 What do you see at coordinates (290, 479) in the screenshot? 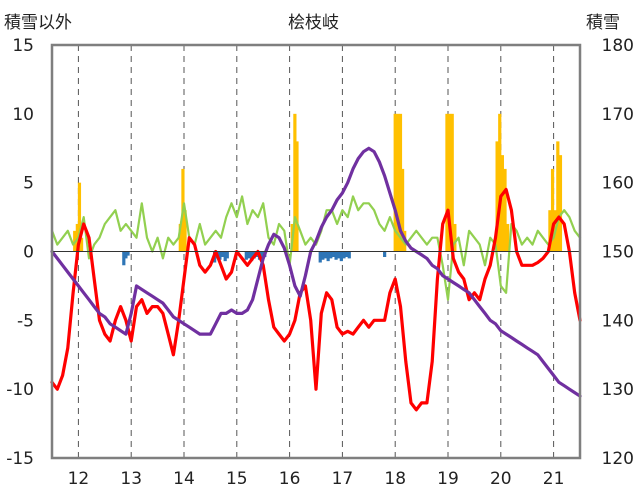
I see `x-tick-label: 16` at bounding box center [290, 479].